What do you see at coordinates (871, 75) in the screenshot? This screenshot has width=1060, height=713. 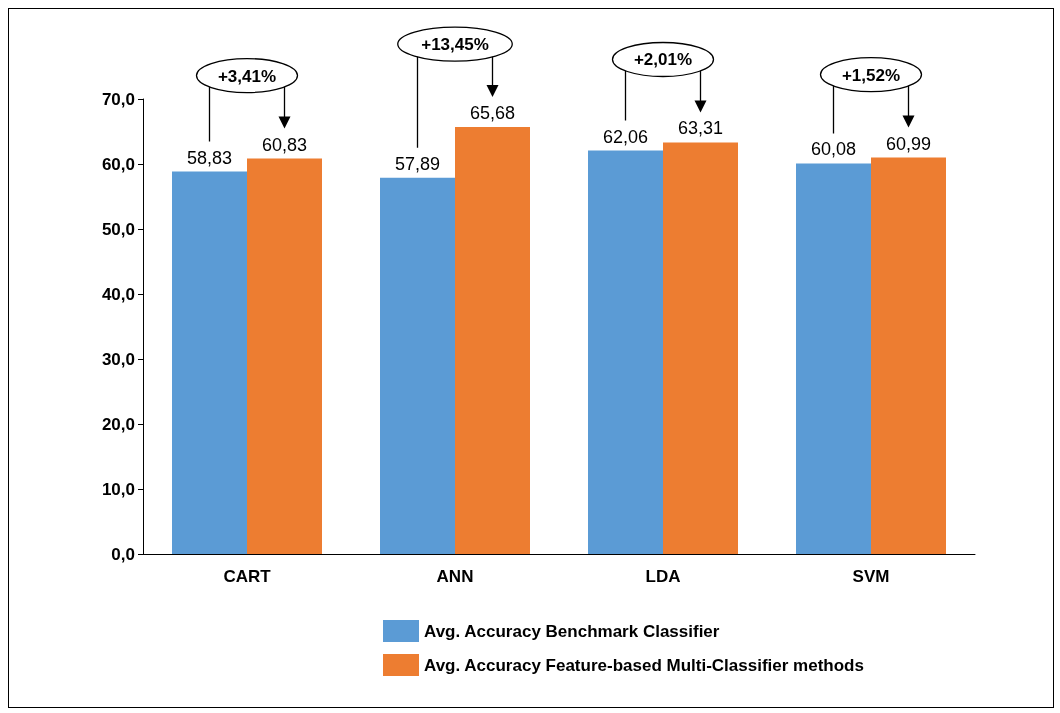 I see `text: +1,52%` at bounding box center [871, 75].